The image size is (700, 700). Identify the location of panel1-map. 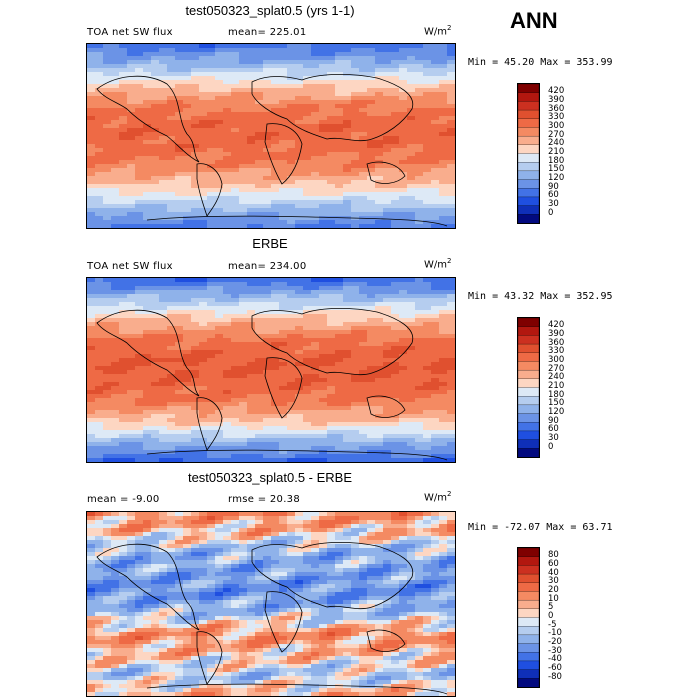
(271, 136).